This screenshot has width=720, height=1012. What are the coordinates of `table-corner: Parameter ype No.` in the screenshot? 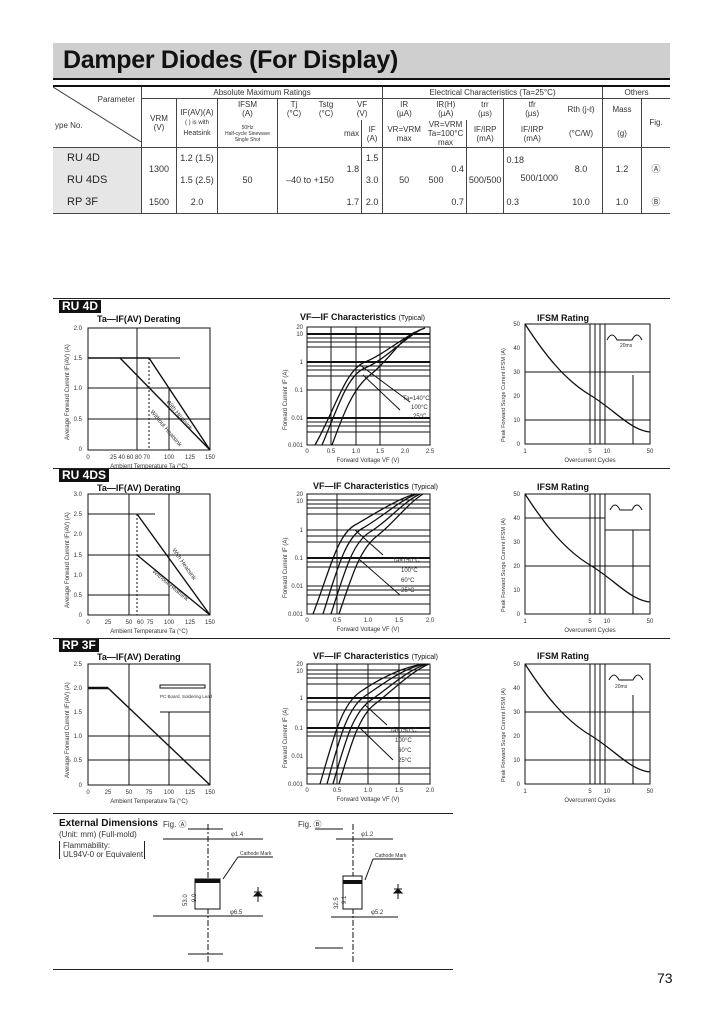 It's located at (97, 117).